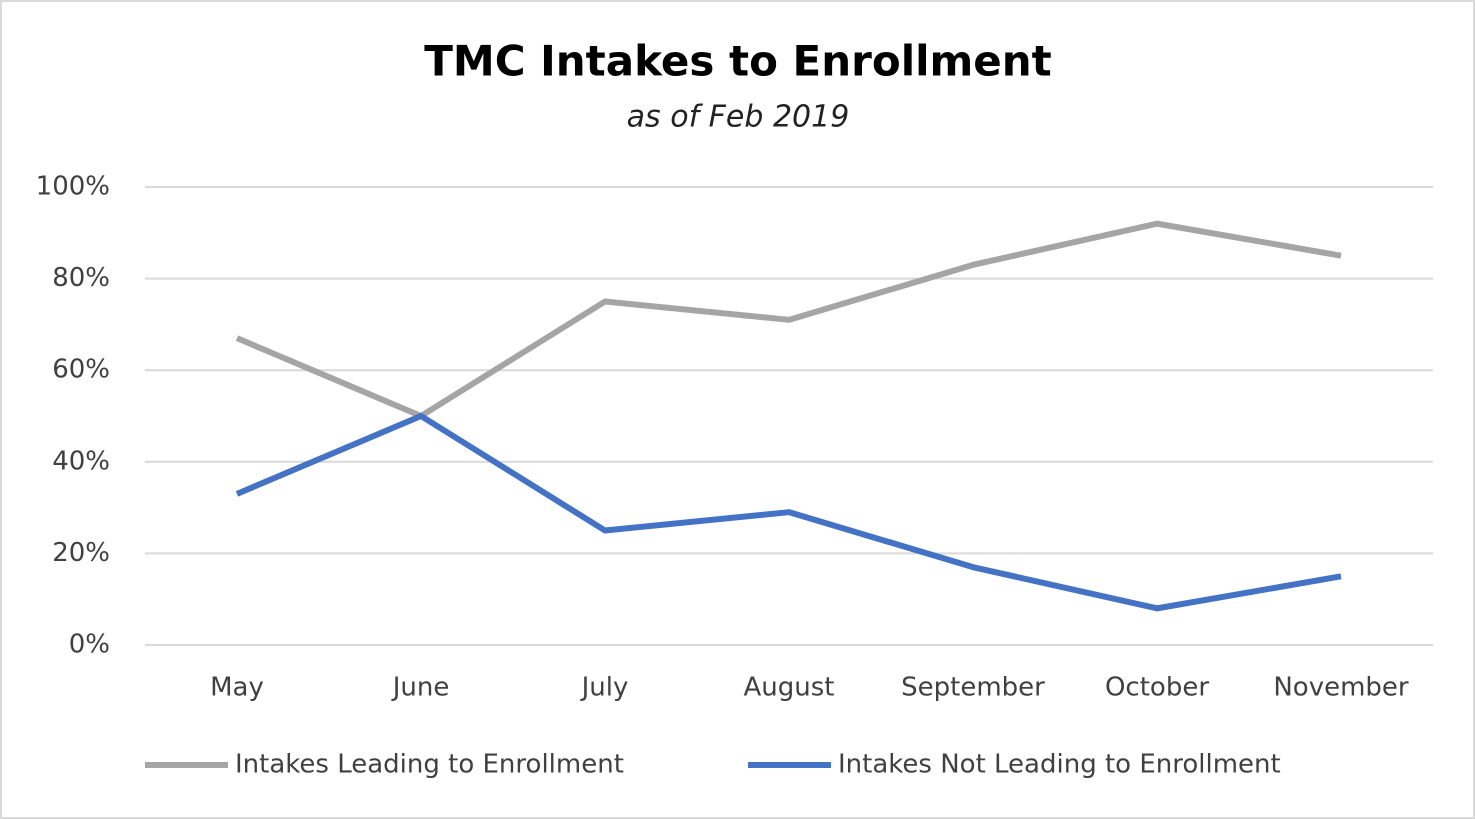 The width and height of the screenshot is (1475, 819). I want to click on x-tick-label: May, so click(237, 688).